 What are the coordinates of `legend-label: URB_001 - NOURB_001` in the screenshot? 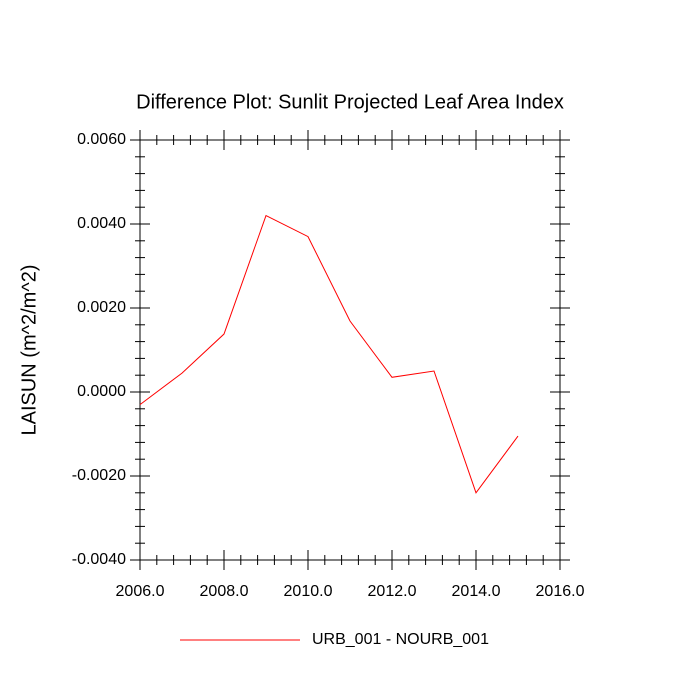 It's located at (400, 639).